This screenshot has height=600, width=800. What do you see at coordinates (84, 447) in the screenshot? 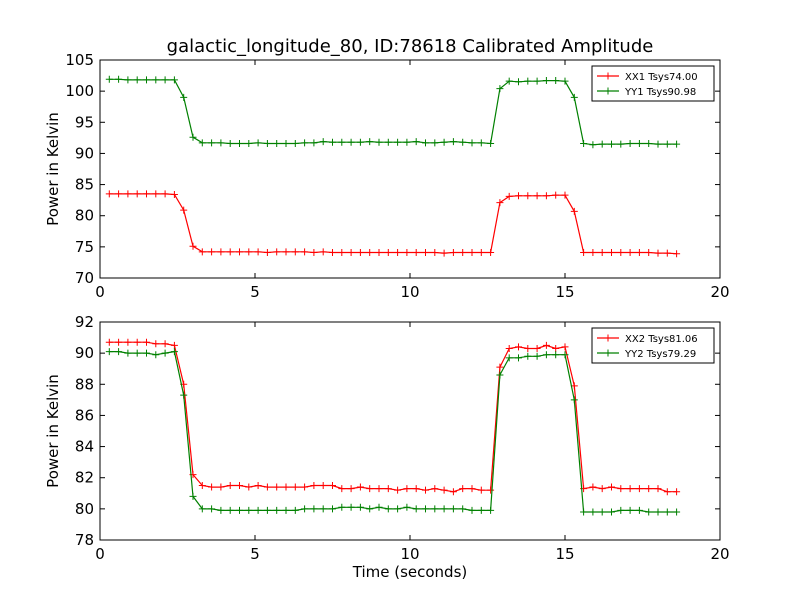
I see `y-tick-label: 84` at bounding box center [84, 447].